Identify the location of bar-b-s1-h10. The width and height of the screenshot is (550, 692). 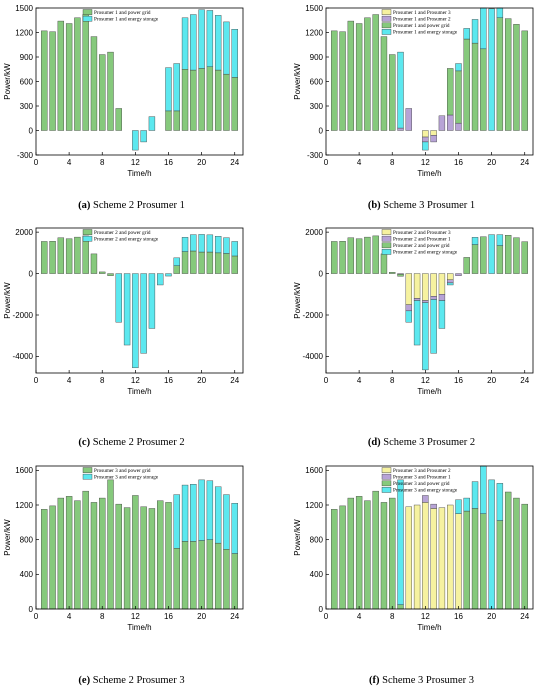
(408, 119).